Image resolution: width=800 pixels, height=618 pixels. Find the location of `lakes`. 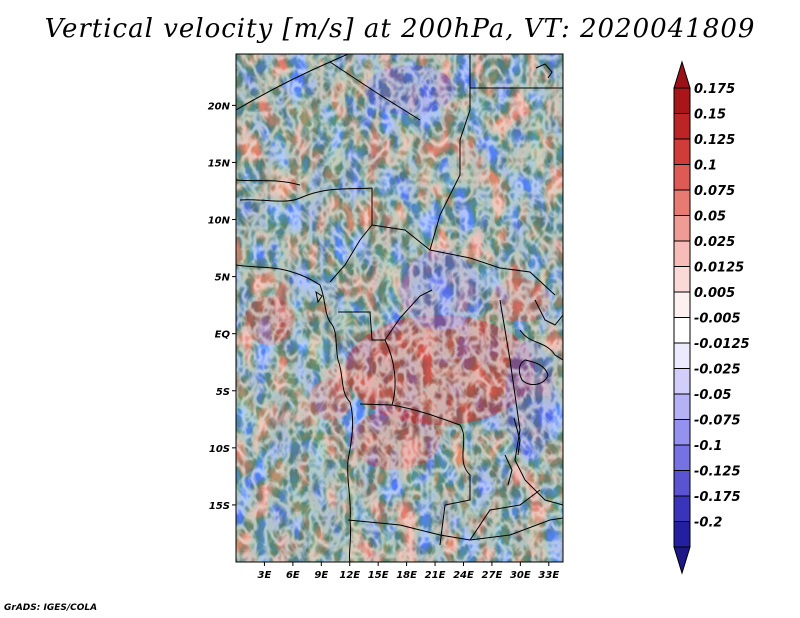

lakes is located at coordinates (531, 407).